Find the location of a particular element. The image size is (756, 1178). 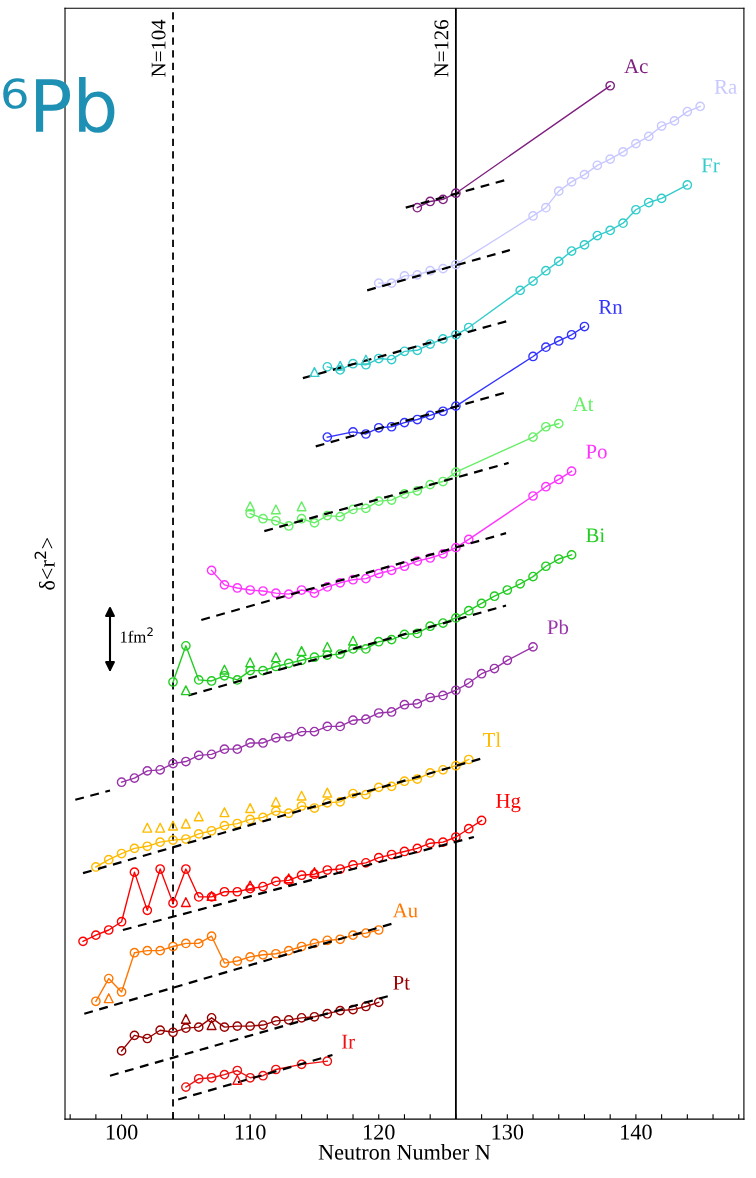

series-label: Po is located at coordinates (596, 451).